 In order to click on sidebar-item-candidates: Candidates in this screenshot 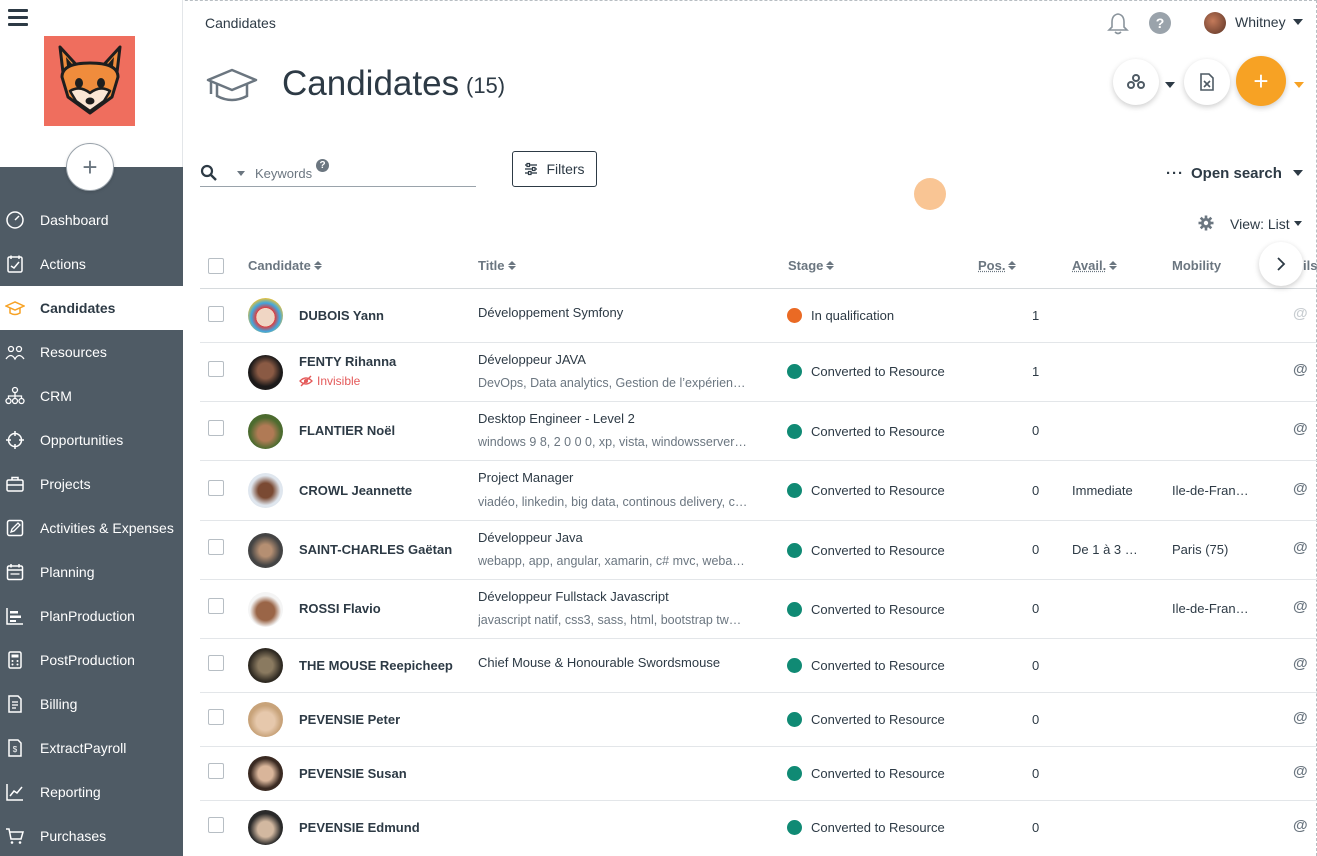, I will do `click(91, 308)`.